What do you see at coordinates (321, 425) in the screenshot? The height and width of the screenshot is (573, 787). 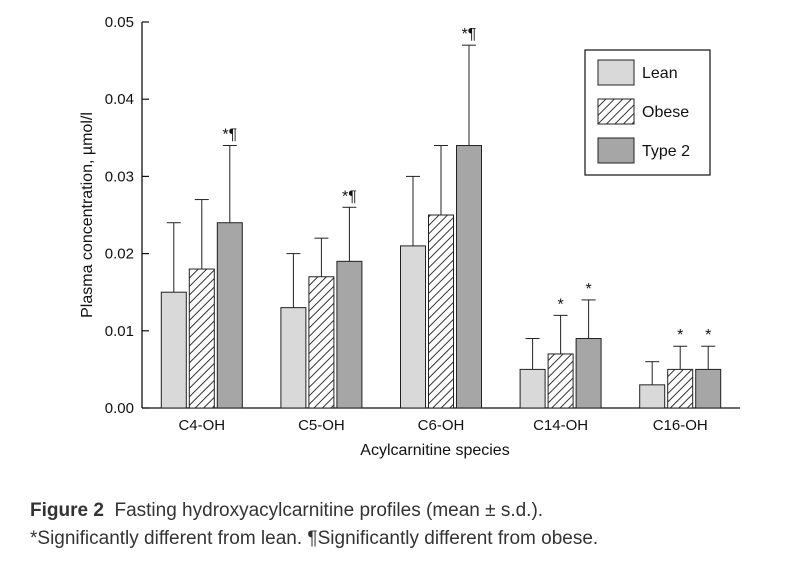 I see `x-tick-label: C5-OH` at bounding box center [321, 425].